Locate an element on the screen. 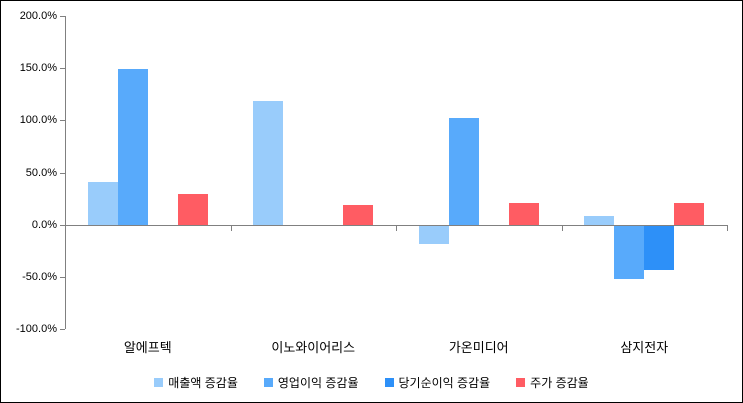  y-axis-line is located at coordinates (65, 172).